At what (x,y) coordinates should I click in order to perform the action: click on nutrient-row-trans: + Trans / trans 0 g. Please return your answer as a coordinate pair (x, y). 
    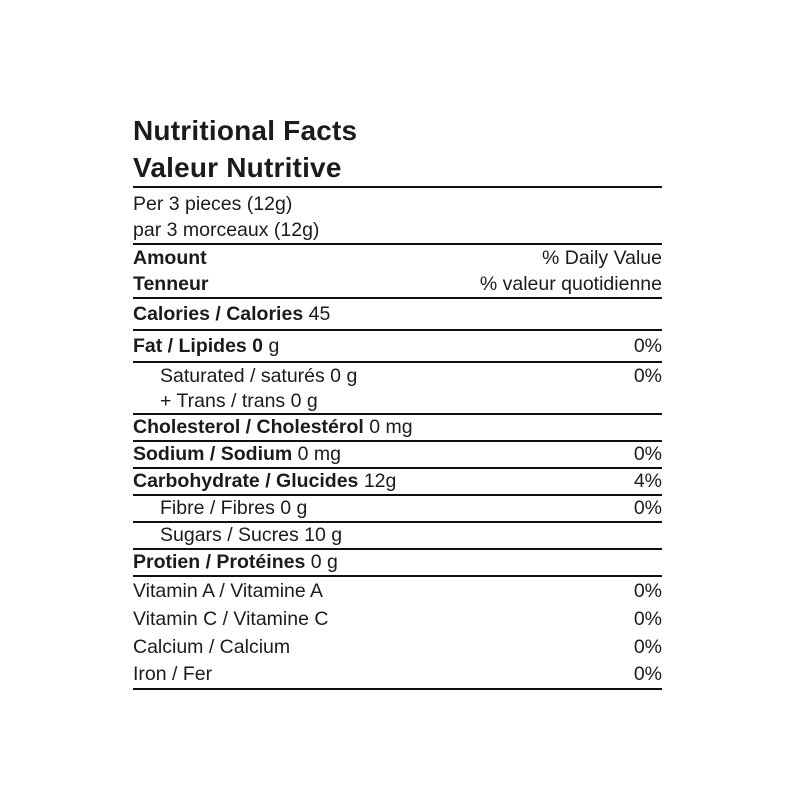
    Looking at the image, I should click on (397, 402).